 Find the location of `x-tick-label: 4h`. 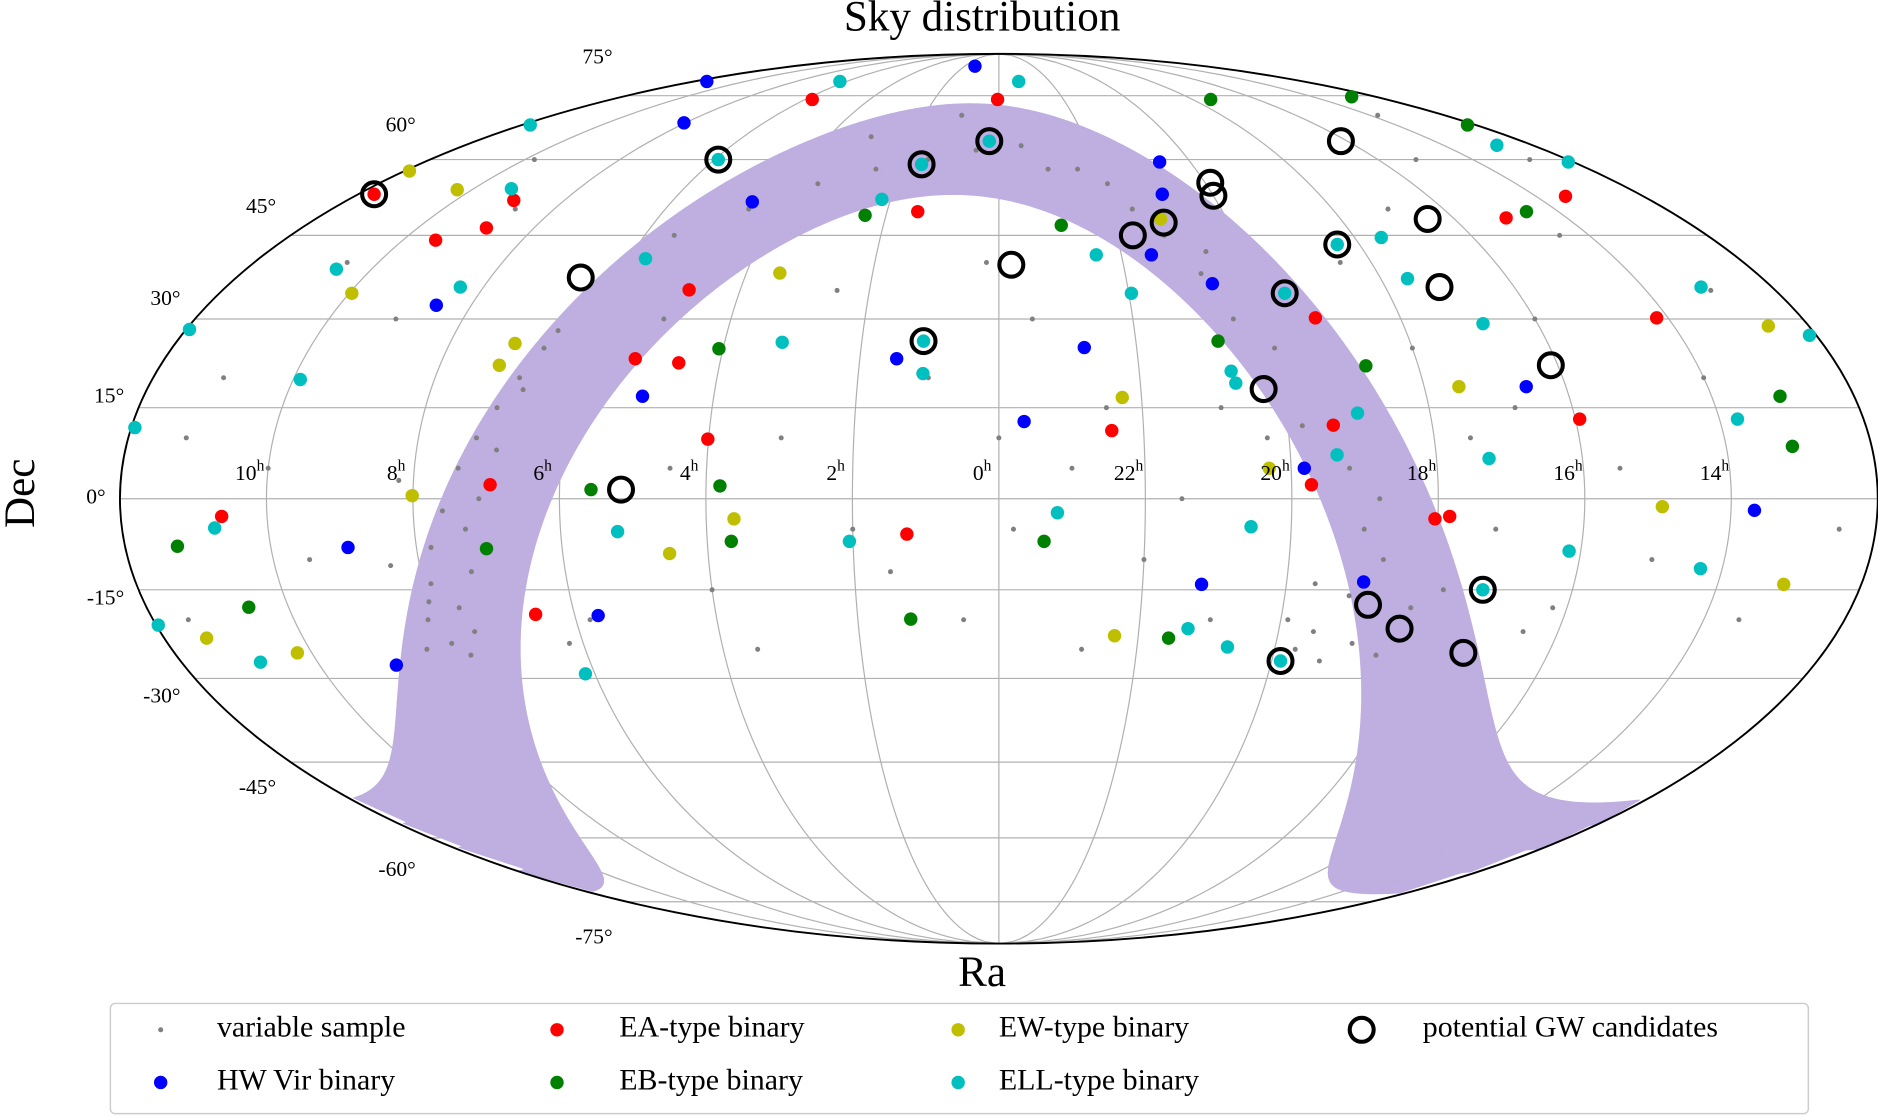

x-tick-label: 4h is located at coordinates (689, 471).